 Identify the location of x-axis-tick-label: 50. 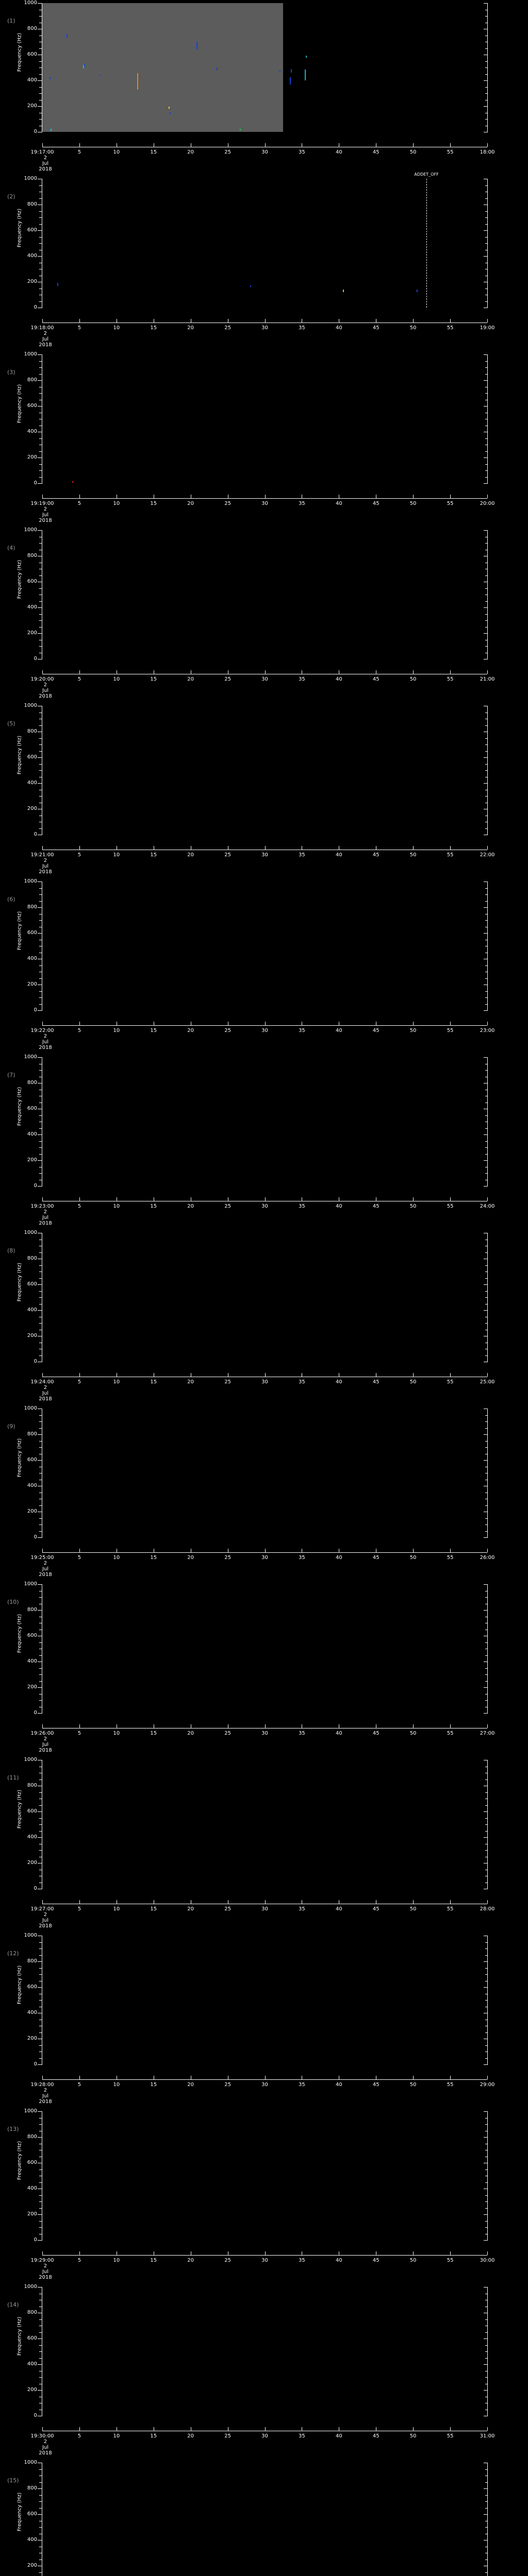
(413, 1733).